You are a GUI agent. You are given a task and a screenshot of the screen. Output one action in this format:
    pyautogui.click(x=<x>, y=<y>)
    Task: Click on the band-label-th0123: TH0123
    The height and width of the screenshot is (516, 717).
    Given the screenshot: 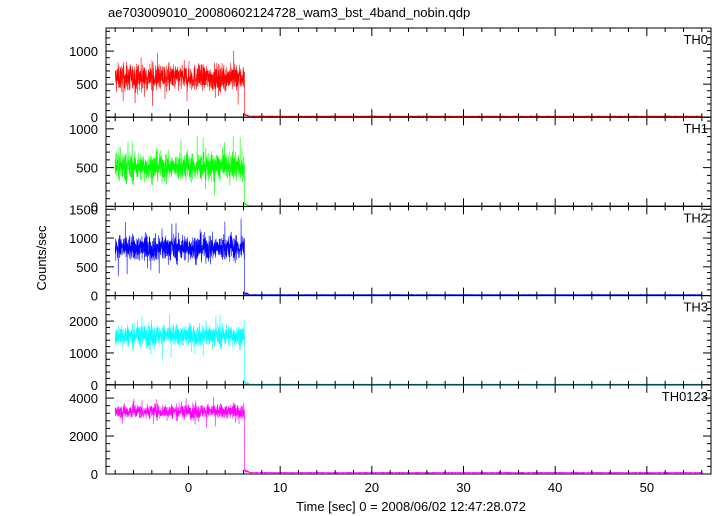 What is the action you would take?
    pyautogui.click(x=685, y=396)
    